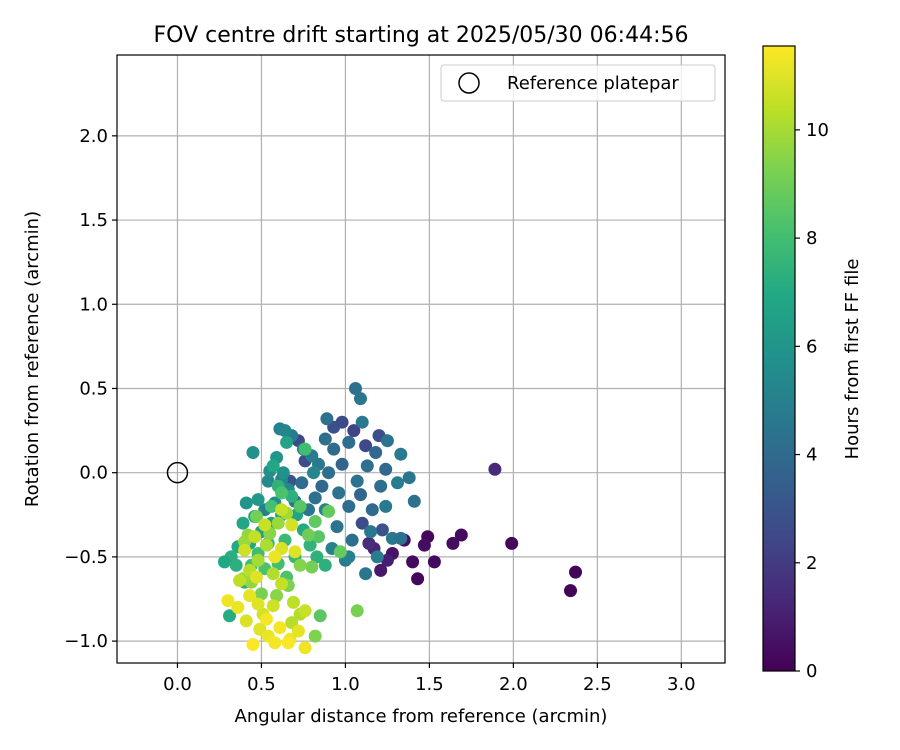 The width and height of the screenshot is (900, 750). I want to click on x-tick-label: 2.5, so click(597, 684).